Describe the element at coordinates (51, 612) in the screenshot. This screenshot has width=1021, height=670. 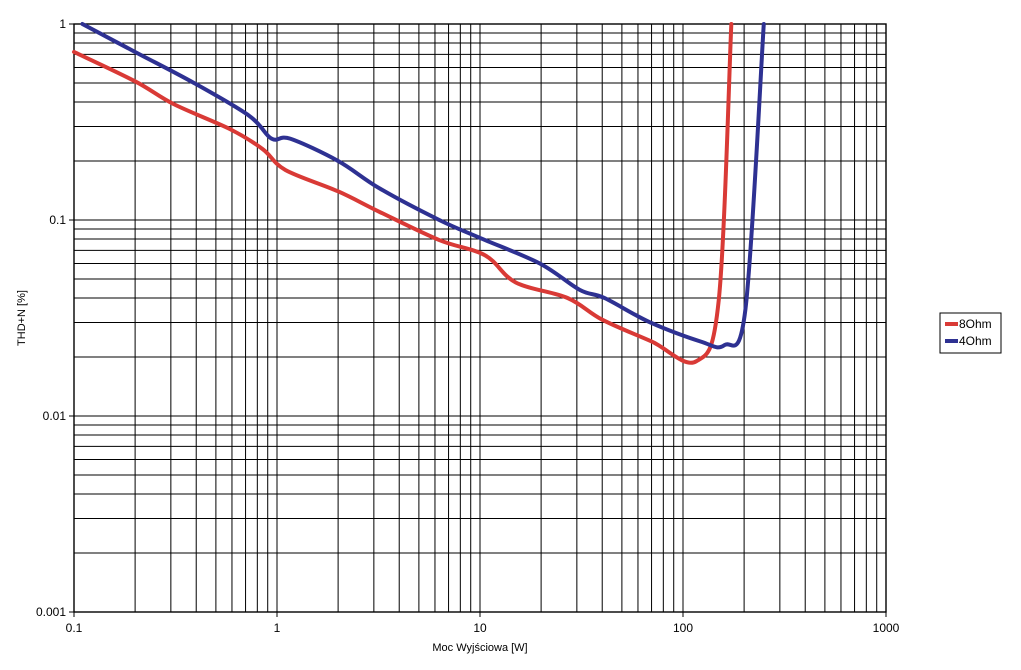
I see `y-tick-label: 0.001` at that location.